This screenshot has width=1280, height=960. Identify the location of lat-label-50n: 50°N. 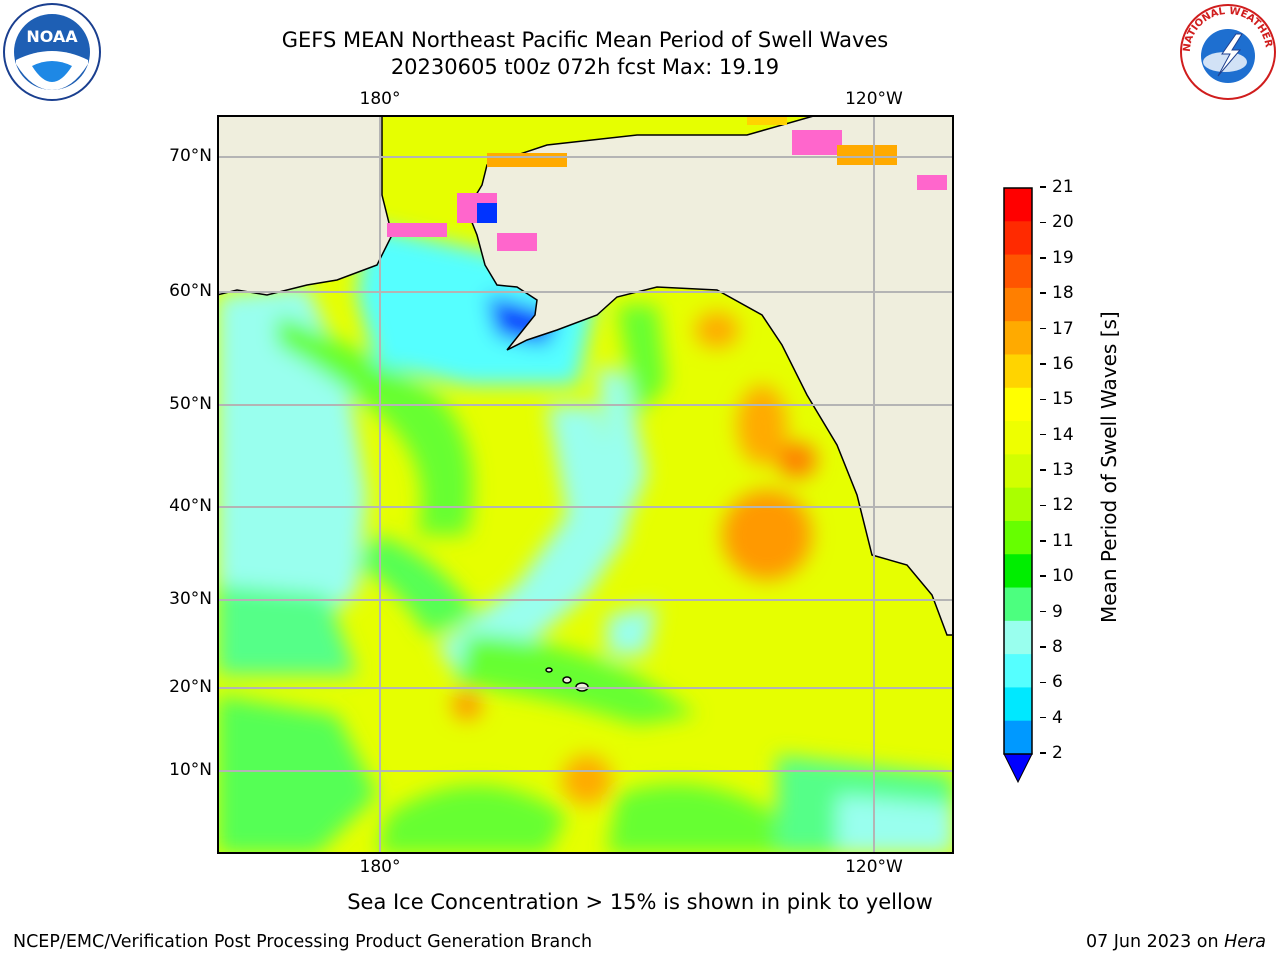
(190, 404).